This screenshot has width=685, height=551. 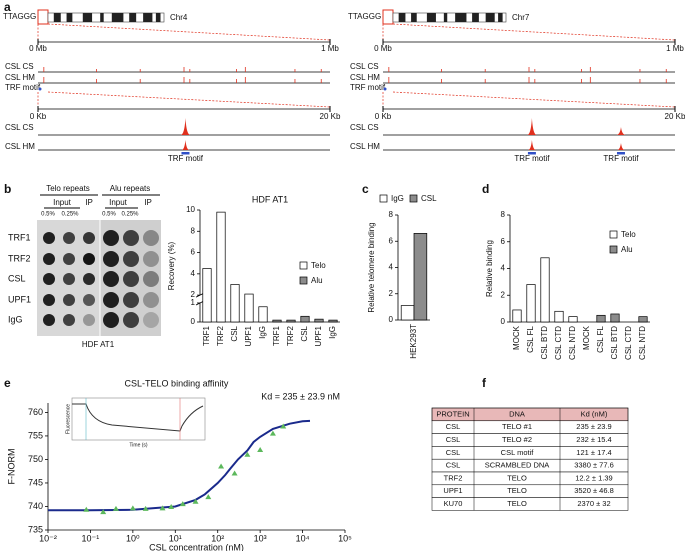 What do you see at coordinates (521, 17) in the screenshot?
I see `chromosome-label: Chr7` at bounding box center [521, 17].